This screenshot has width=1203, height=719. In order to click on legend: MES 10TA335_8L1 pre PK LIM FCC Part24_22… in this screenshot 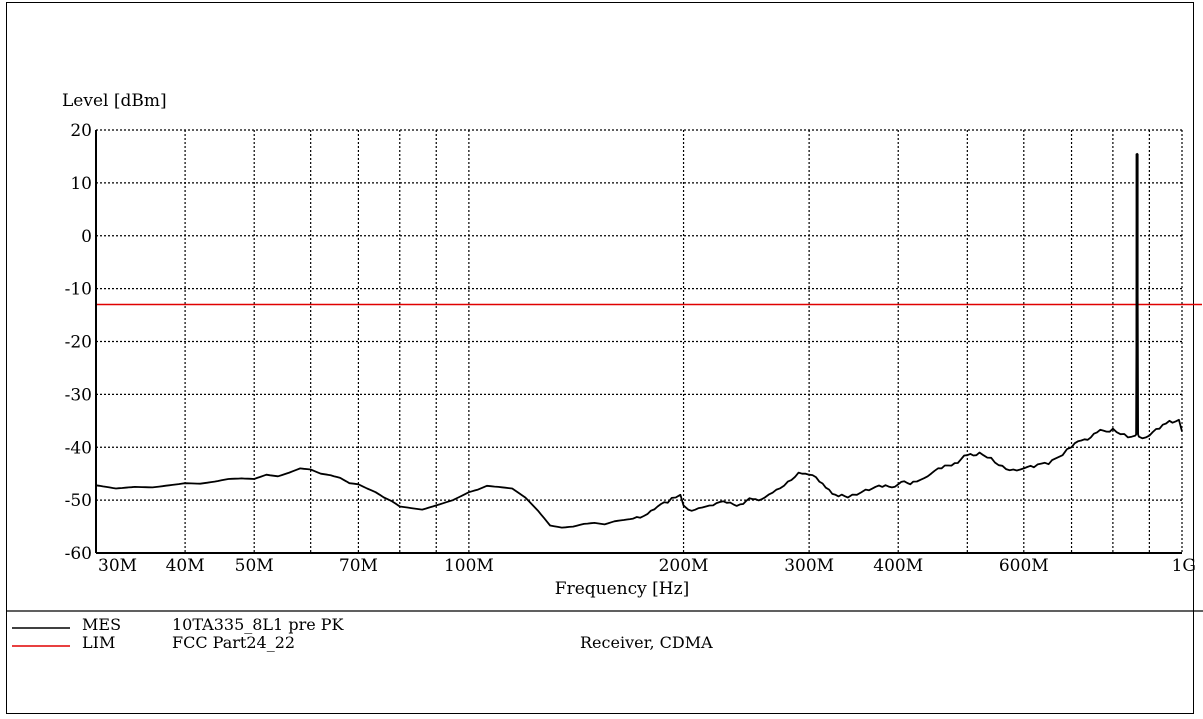, I will do `click(362, 633)`.